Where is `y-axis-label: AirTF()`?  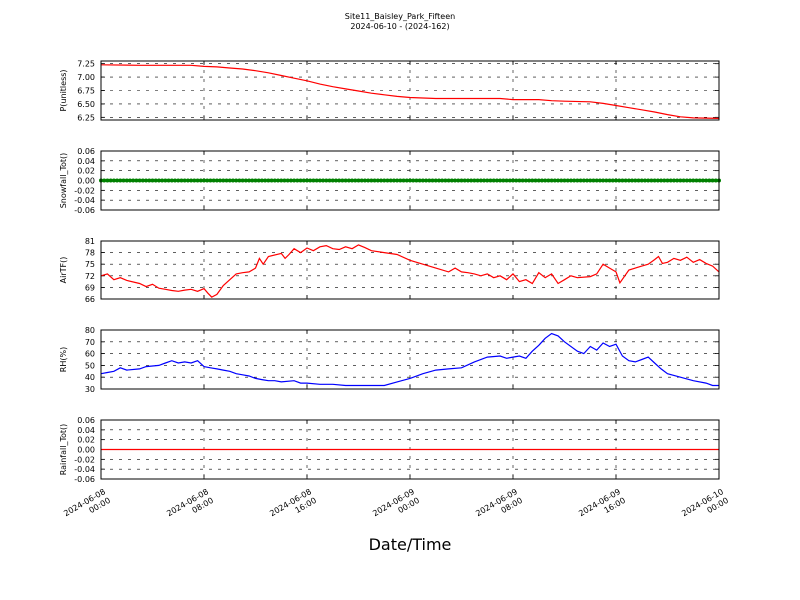 y-axis-label: AirTF() is located at coordinates (63, 270).